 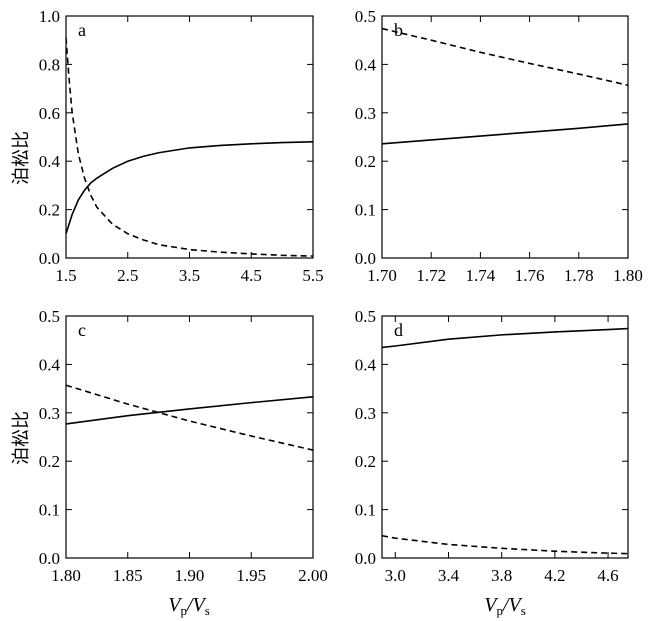 I want to click on panel-letter: c, so click(x=82, y=330).